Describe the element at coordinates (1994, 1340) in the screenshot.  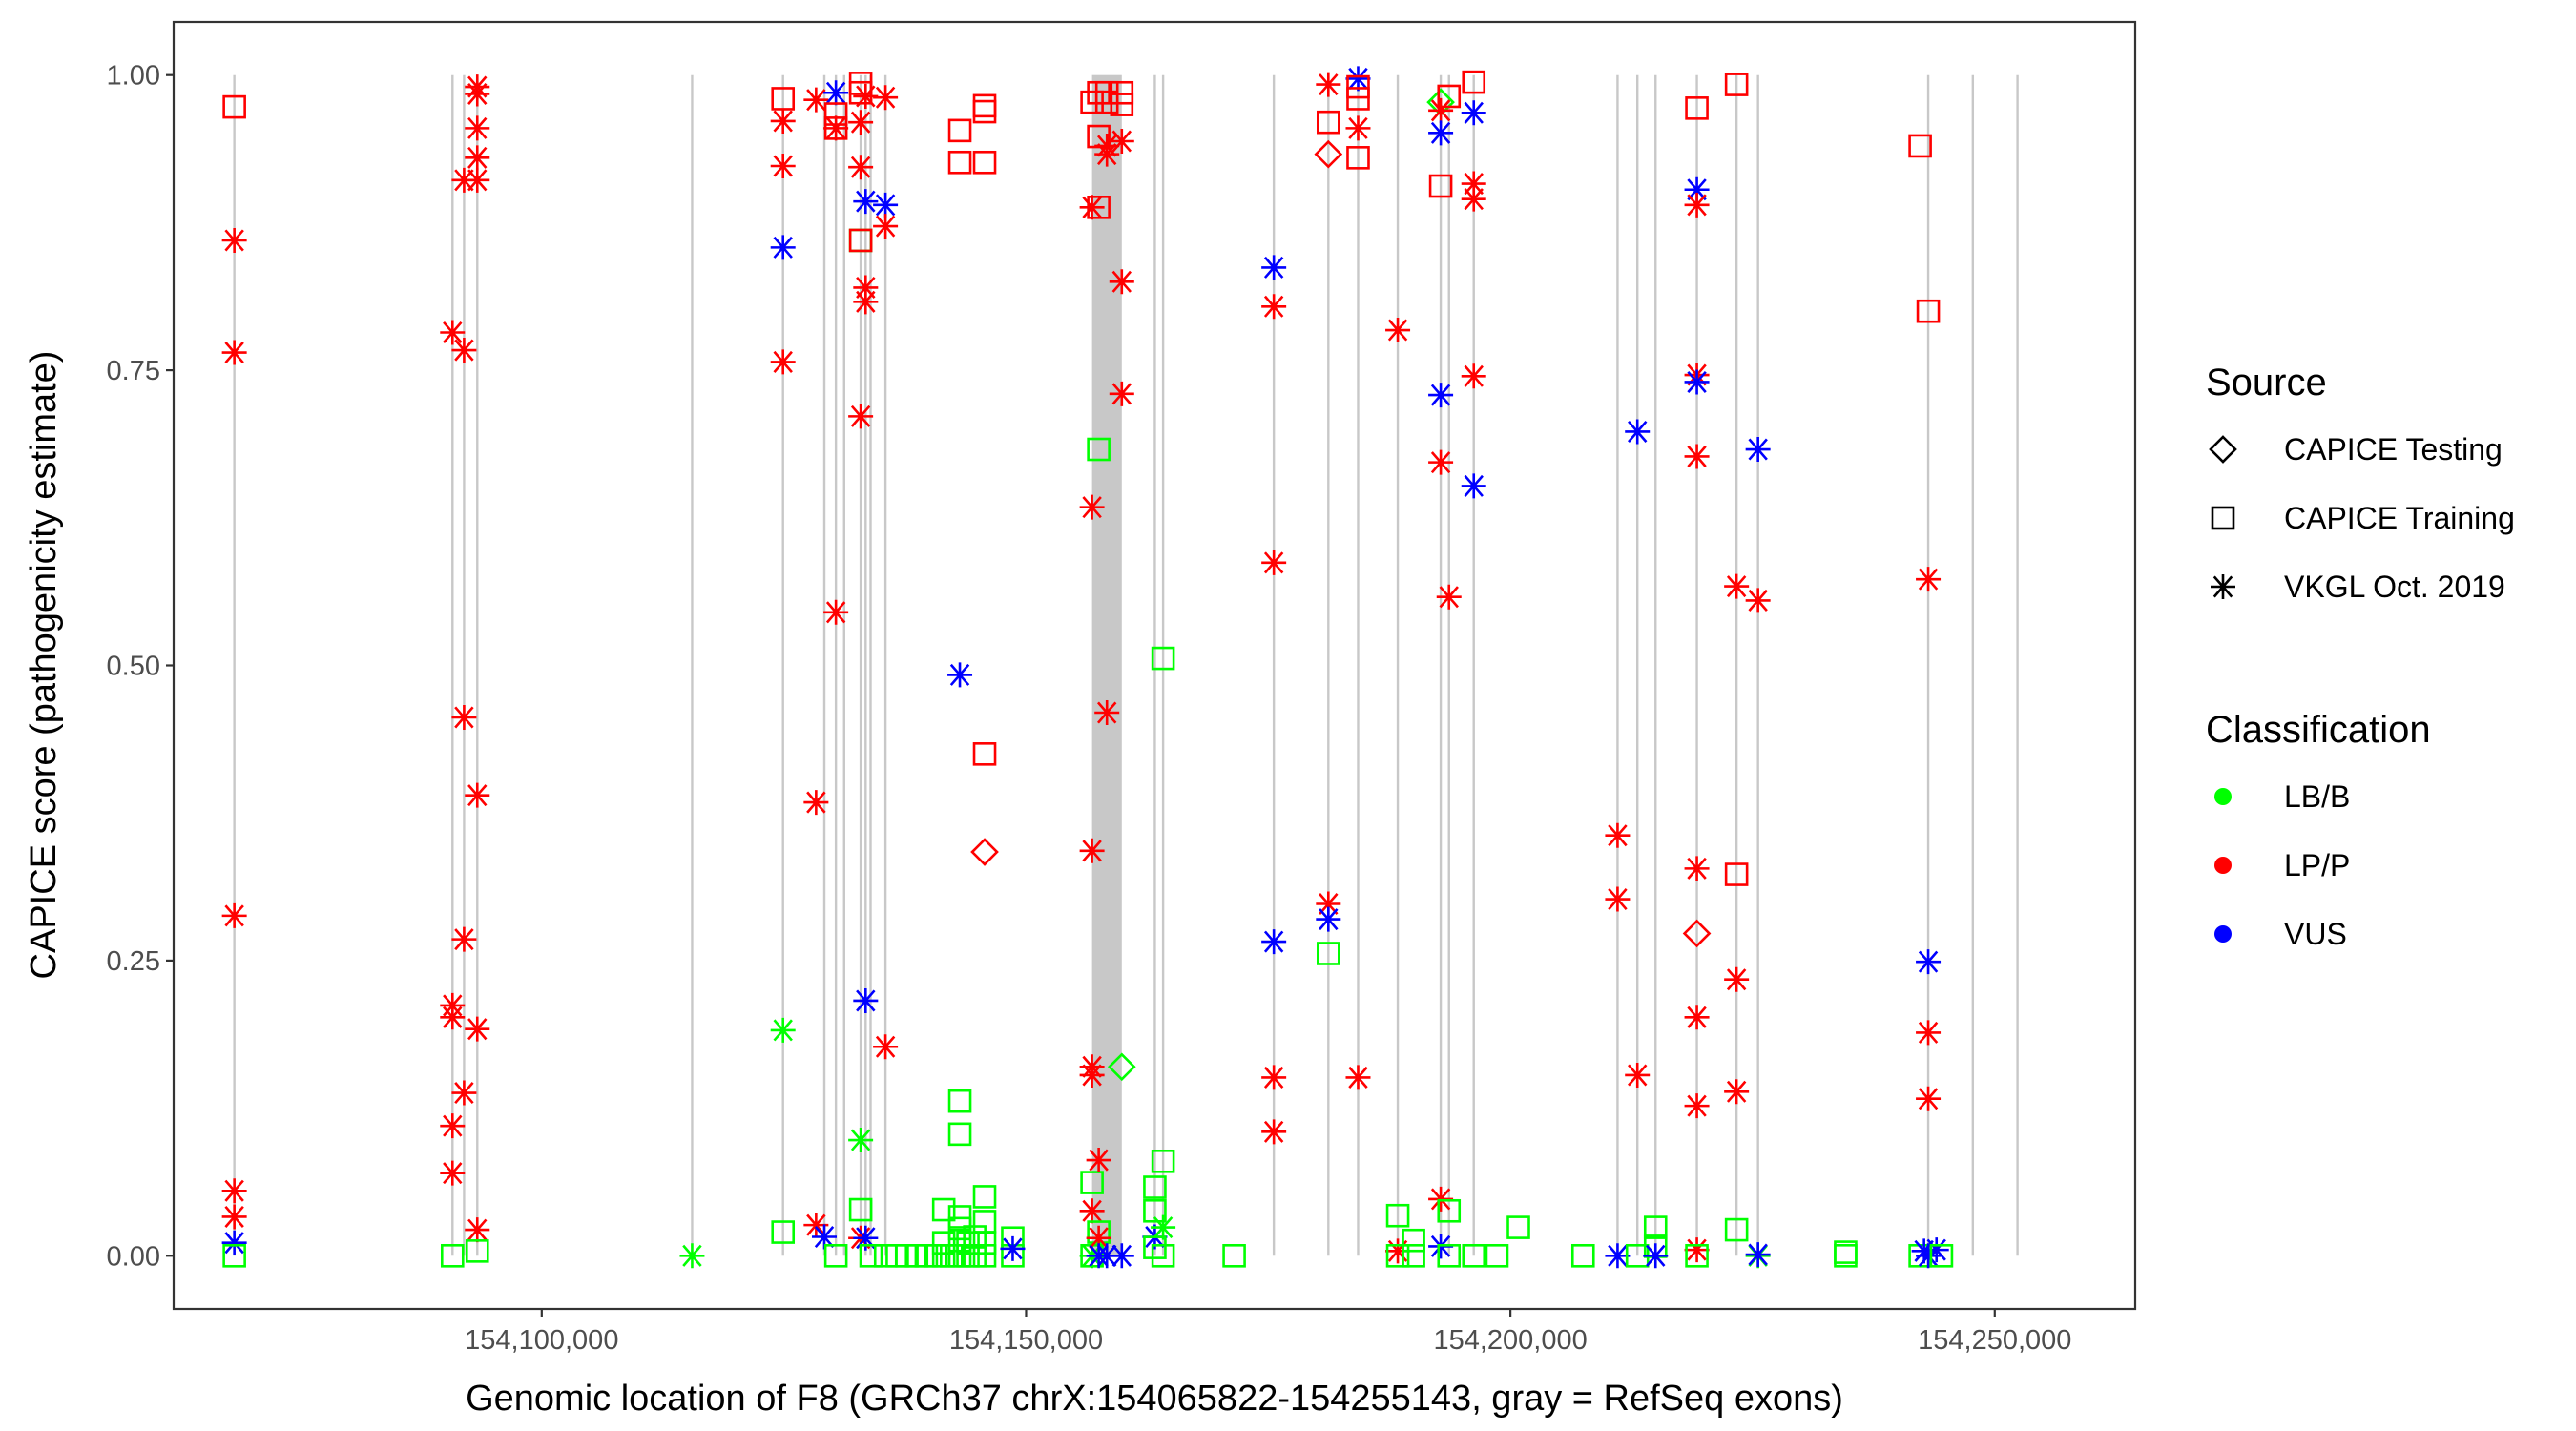
I see `x-tick-label: 154,250,000` at that location.